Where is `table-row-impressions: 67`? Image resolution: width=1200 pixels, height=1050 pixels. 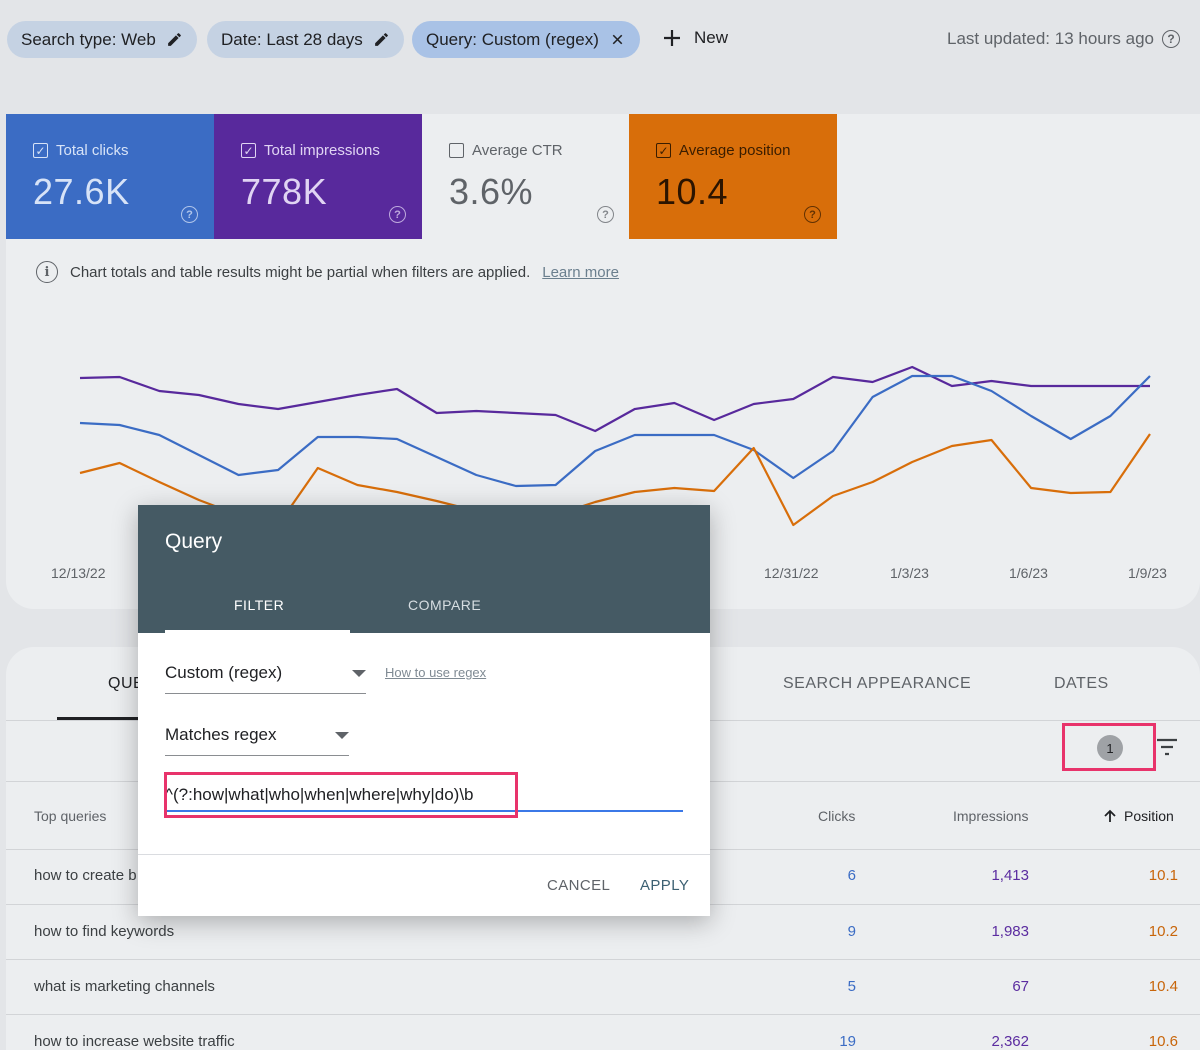
table-row-impressions: 67 is located at coordinates (1020, 986).